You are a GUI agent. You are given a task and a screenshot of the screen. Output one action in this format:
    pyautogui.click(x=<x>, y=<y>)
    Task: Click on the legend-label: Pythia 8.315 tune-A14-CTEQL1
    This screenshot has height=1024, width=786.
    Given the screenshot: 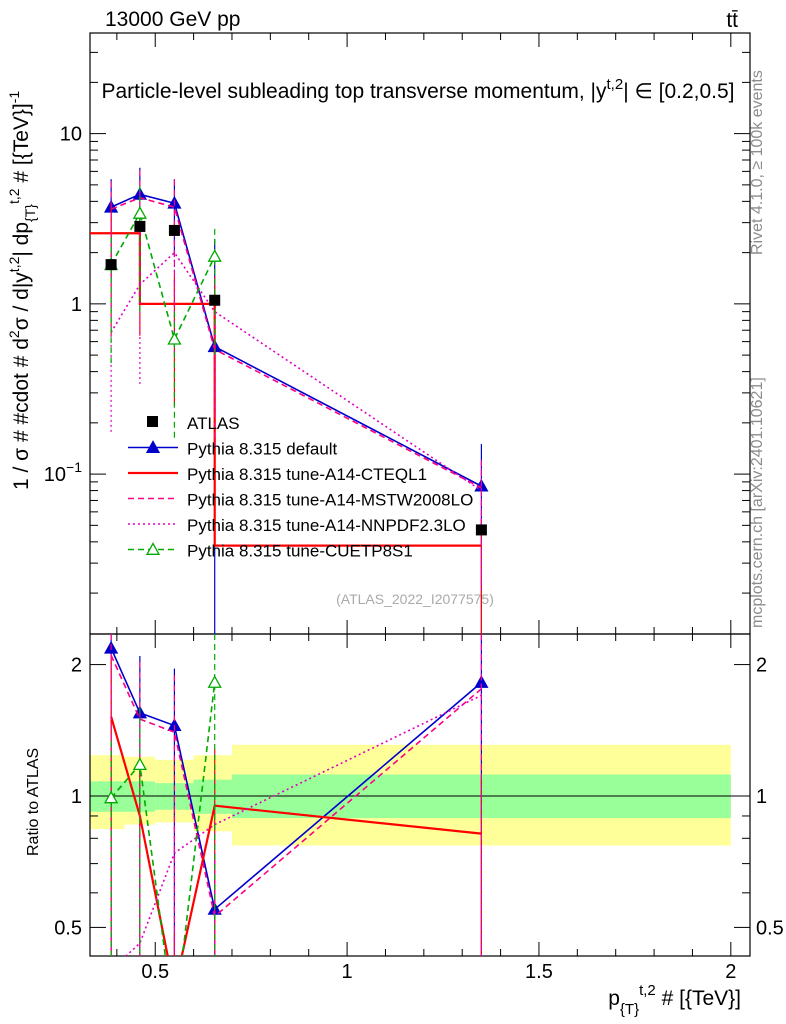 What is the action you would take?
    pyautogui.click(x=307, y=474)
    